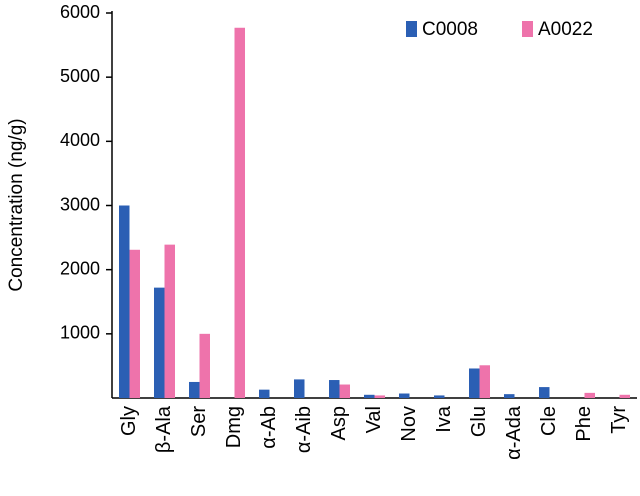 This screenshot has height=496, width=640. What do you see at coordinates (409, 424) in the screenshot?
I see `x-tick-label: Nov` at bounding box center [409, 424].